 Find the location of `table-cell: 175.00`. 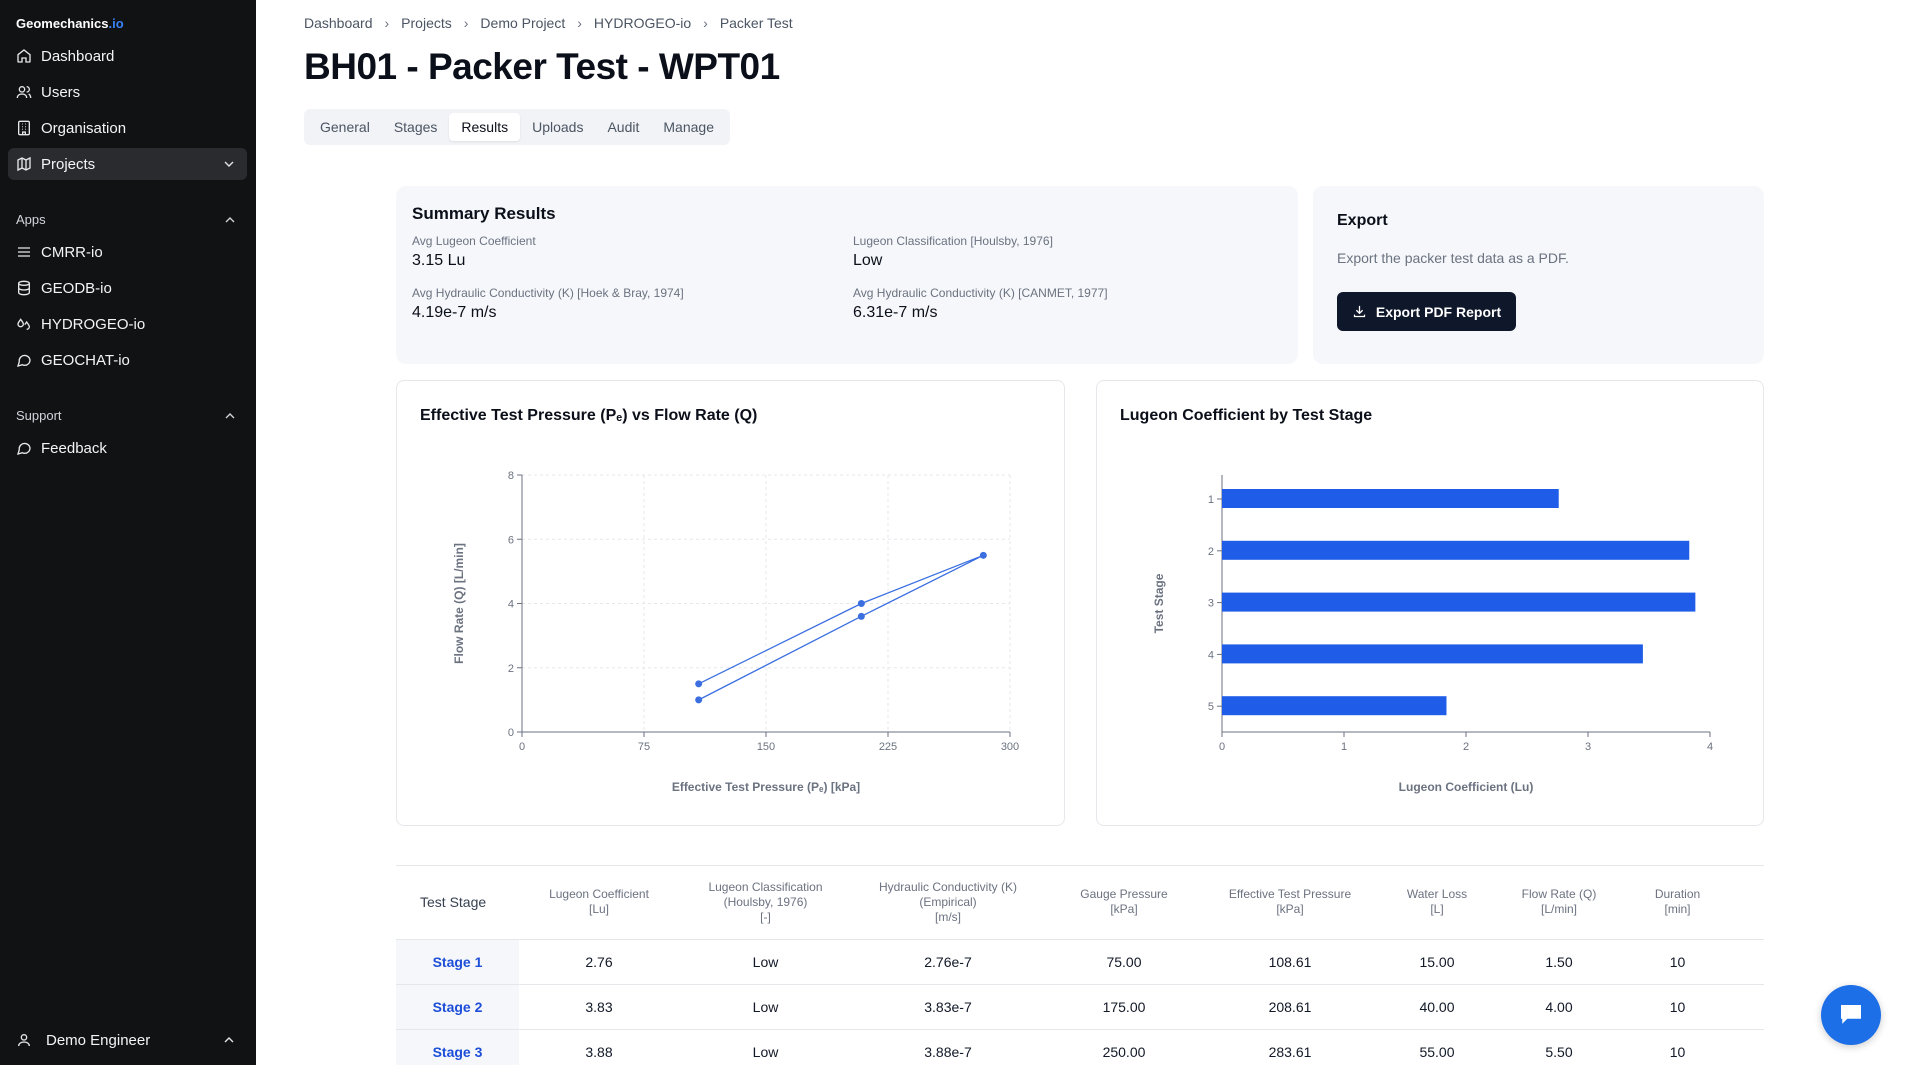

table-cell: 175.00 is located at coordinates (1124, 1007).